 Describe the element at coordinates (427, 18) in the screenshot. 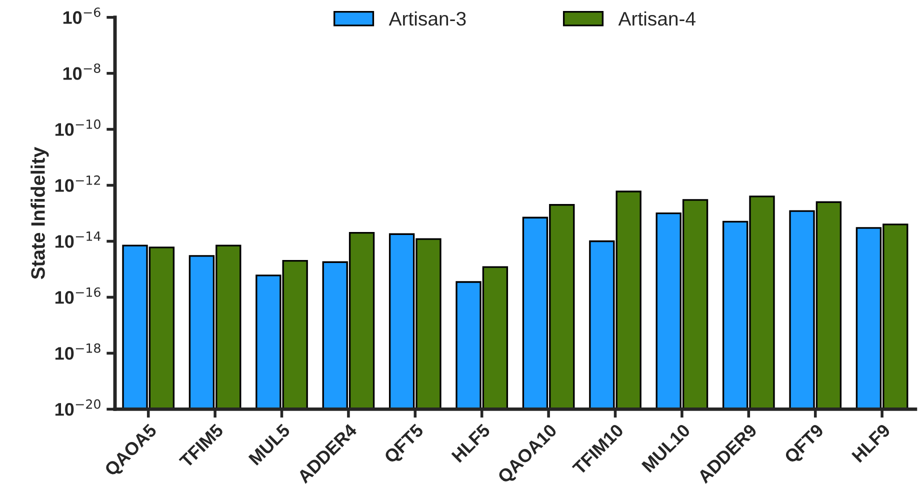

I see `legend-label: Artisan-3` at that location.